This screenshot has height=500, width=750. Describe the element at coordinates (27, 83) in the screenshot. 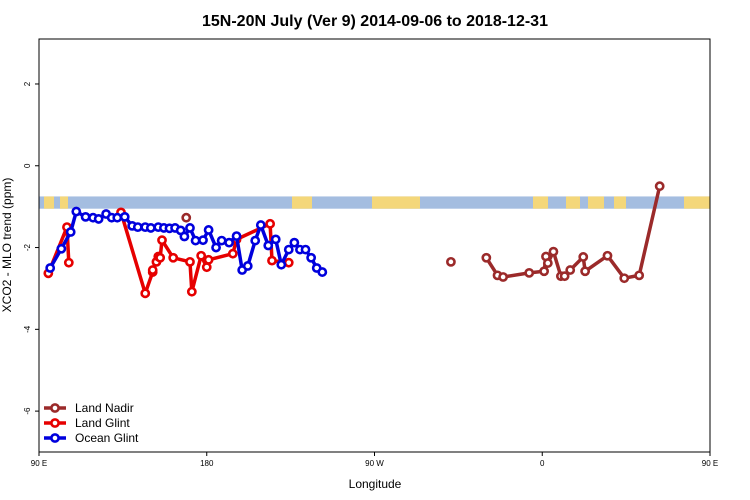

I see `y-tick-label: 2` at that location.